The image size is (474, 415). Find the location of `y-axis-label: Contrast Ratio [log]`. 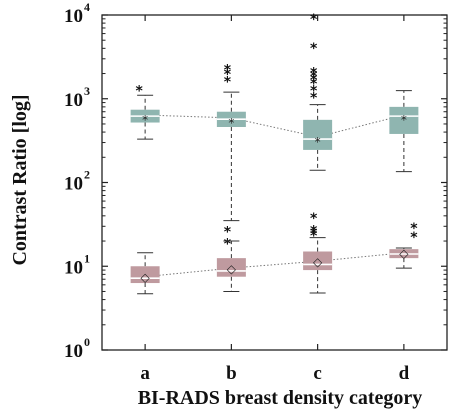

y-axis-label: Contrast Ratio [log] is located at coordinates (20, 179).